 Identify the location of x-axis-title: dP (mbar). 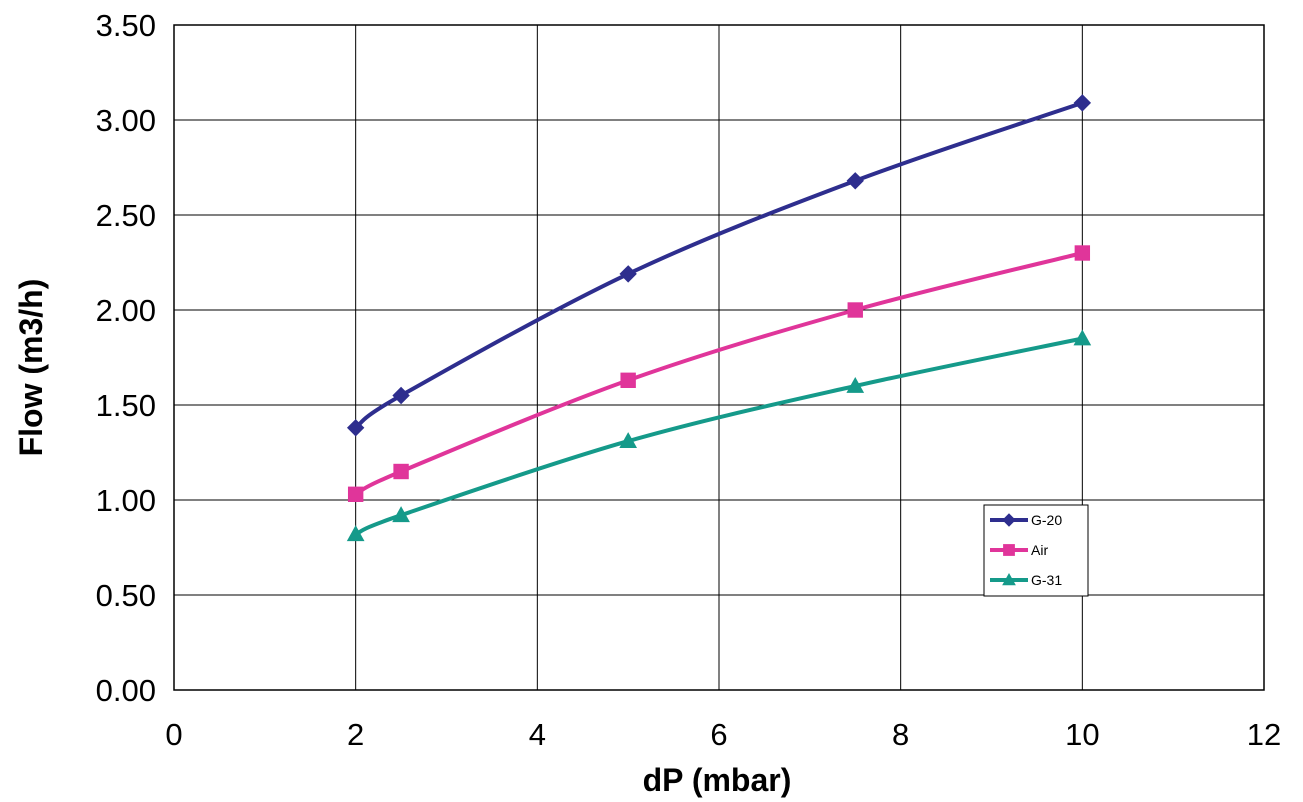
(717, 780).